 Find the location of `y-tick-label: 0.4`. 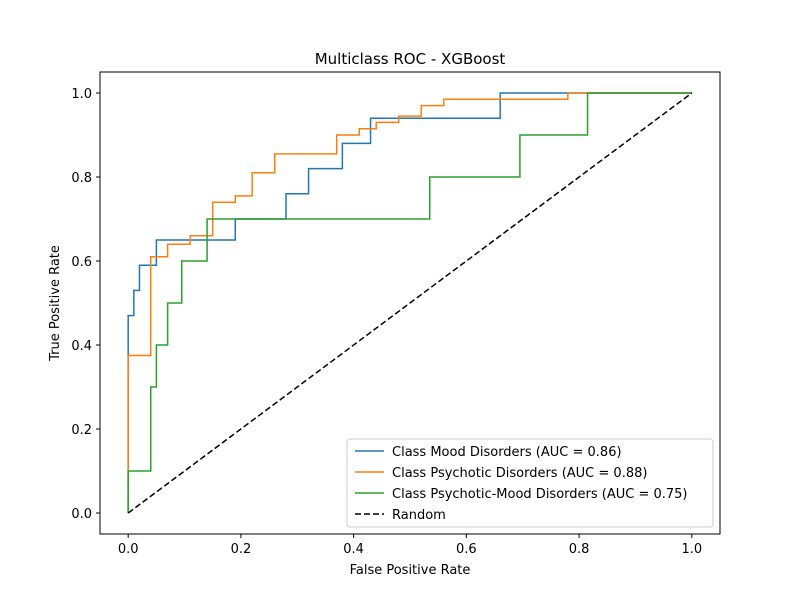

y-tick-label: 0.4 is located at coordinates (81, 346).